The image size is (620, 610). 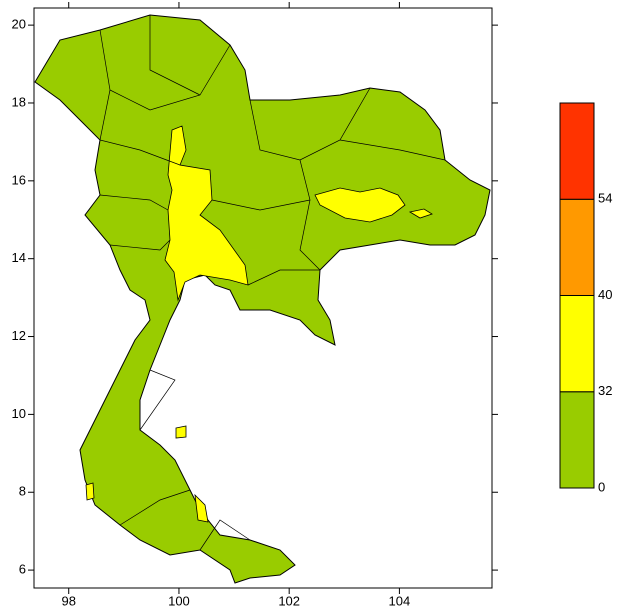 I want to click on colorbar-label: 0, so click(x=601, y=486).